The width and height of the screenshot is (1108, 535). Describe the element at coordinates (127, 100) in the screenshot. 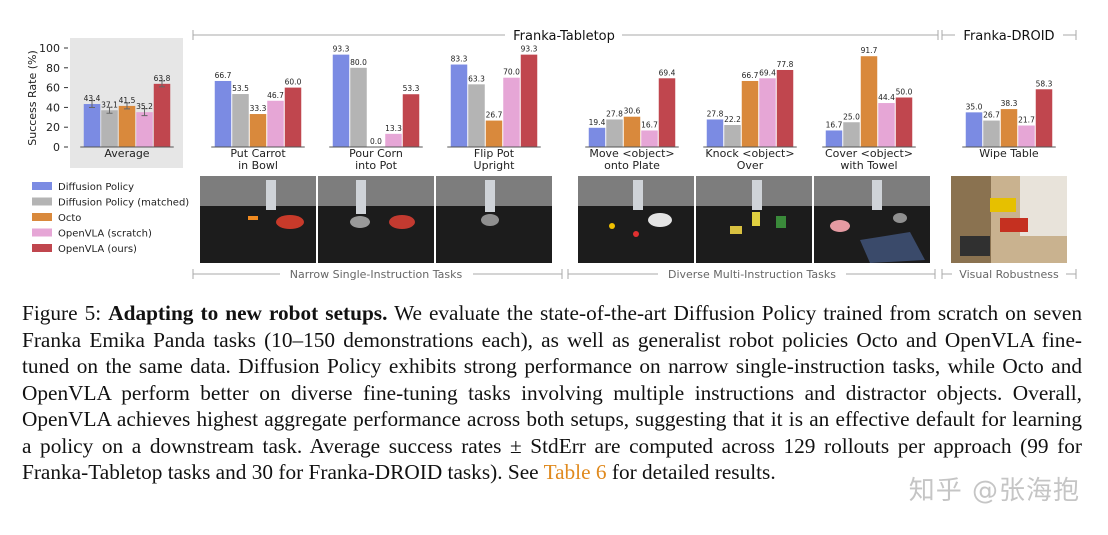

I see `bar-value-label: 41.5` at that location.